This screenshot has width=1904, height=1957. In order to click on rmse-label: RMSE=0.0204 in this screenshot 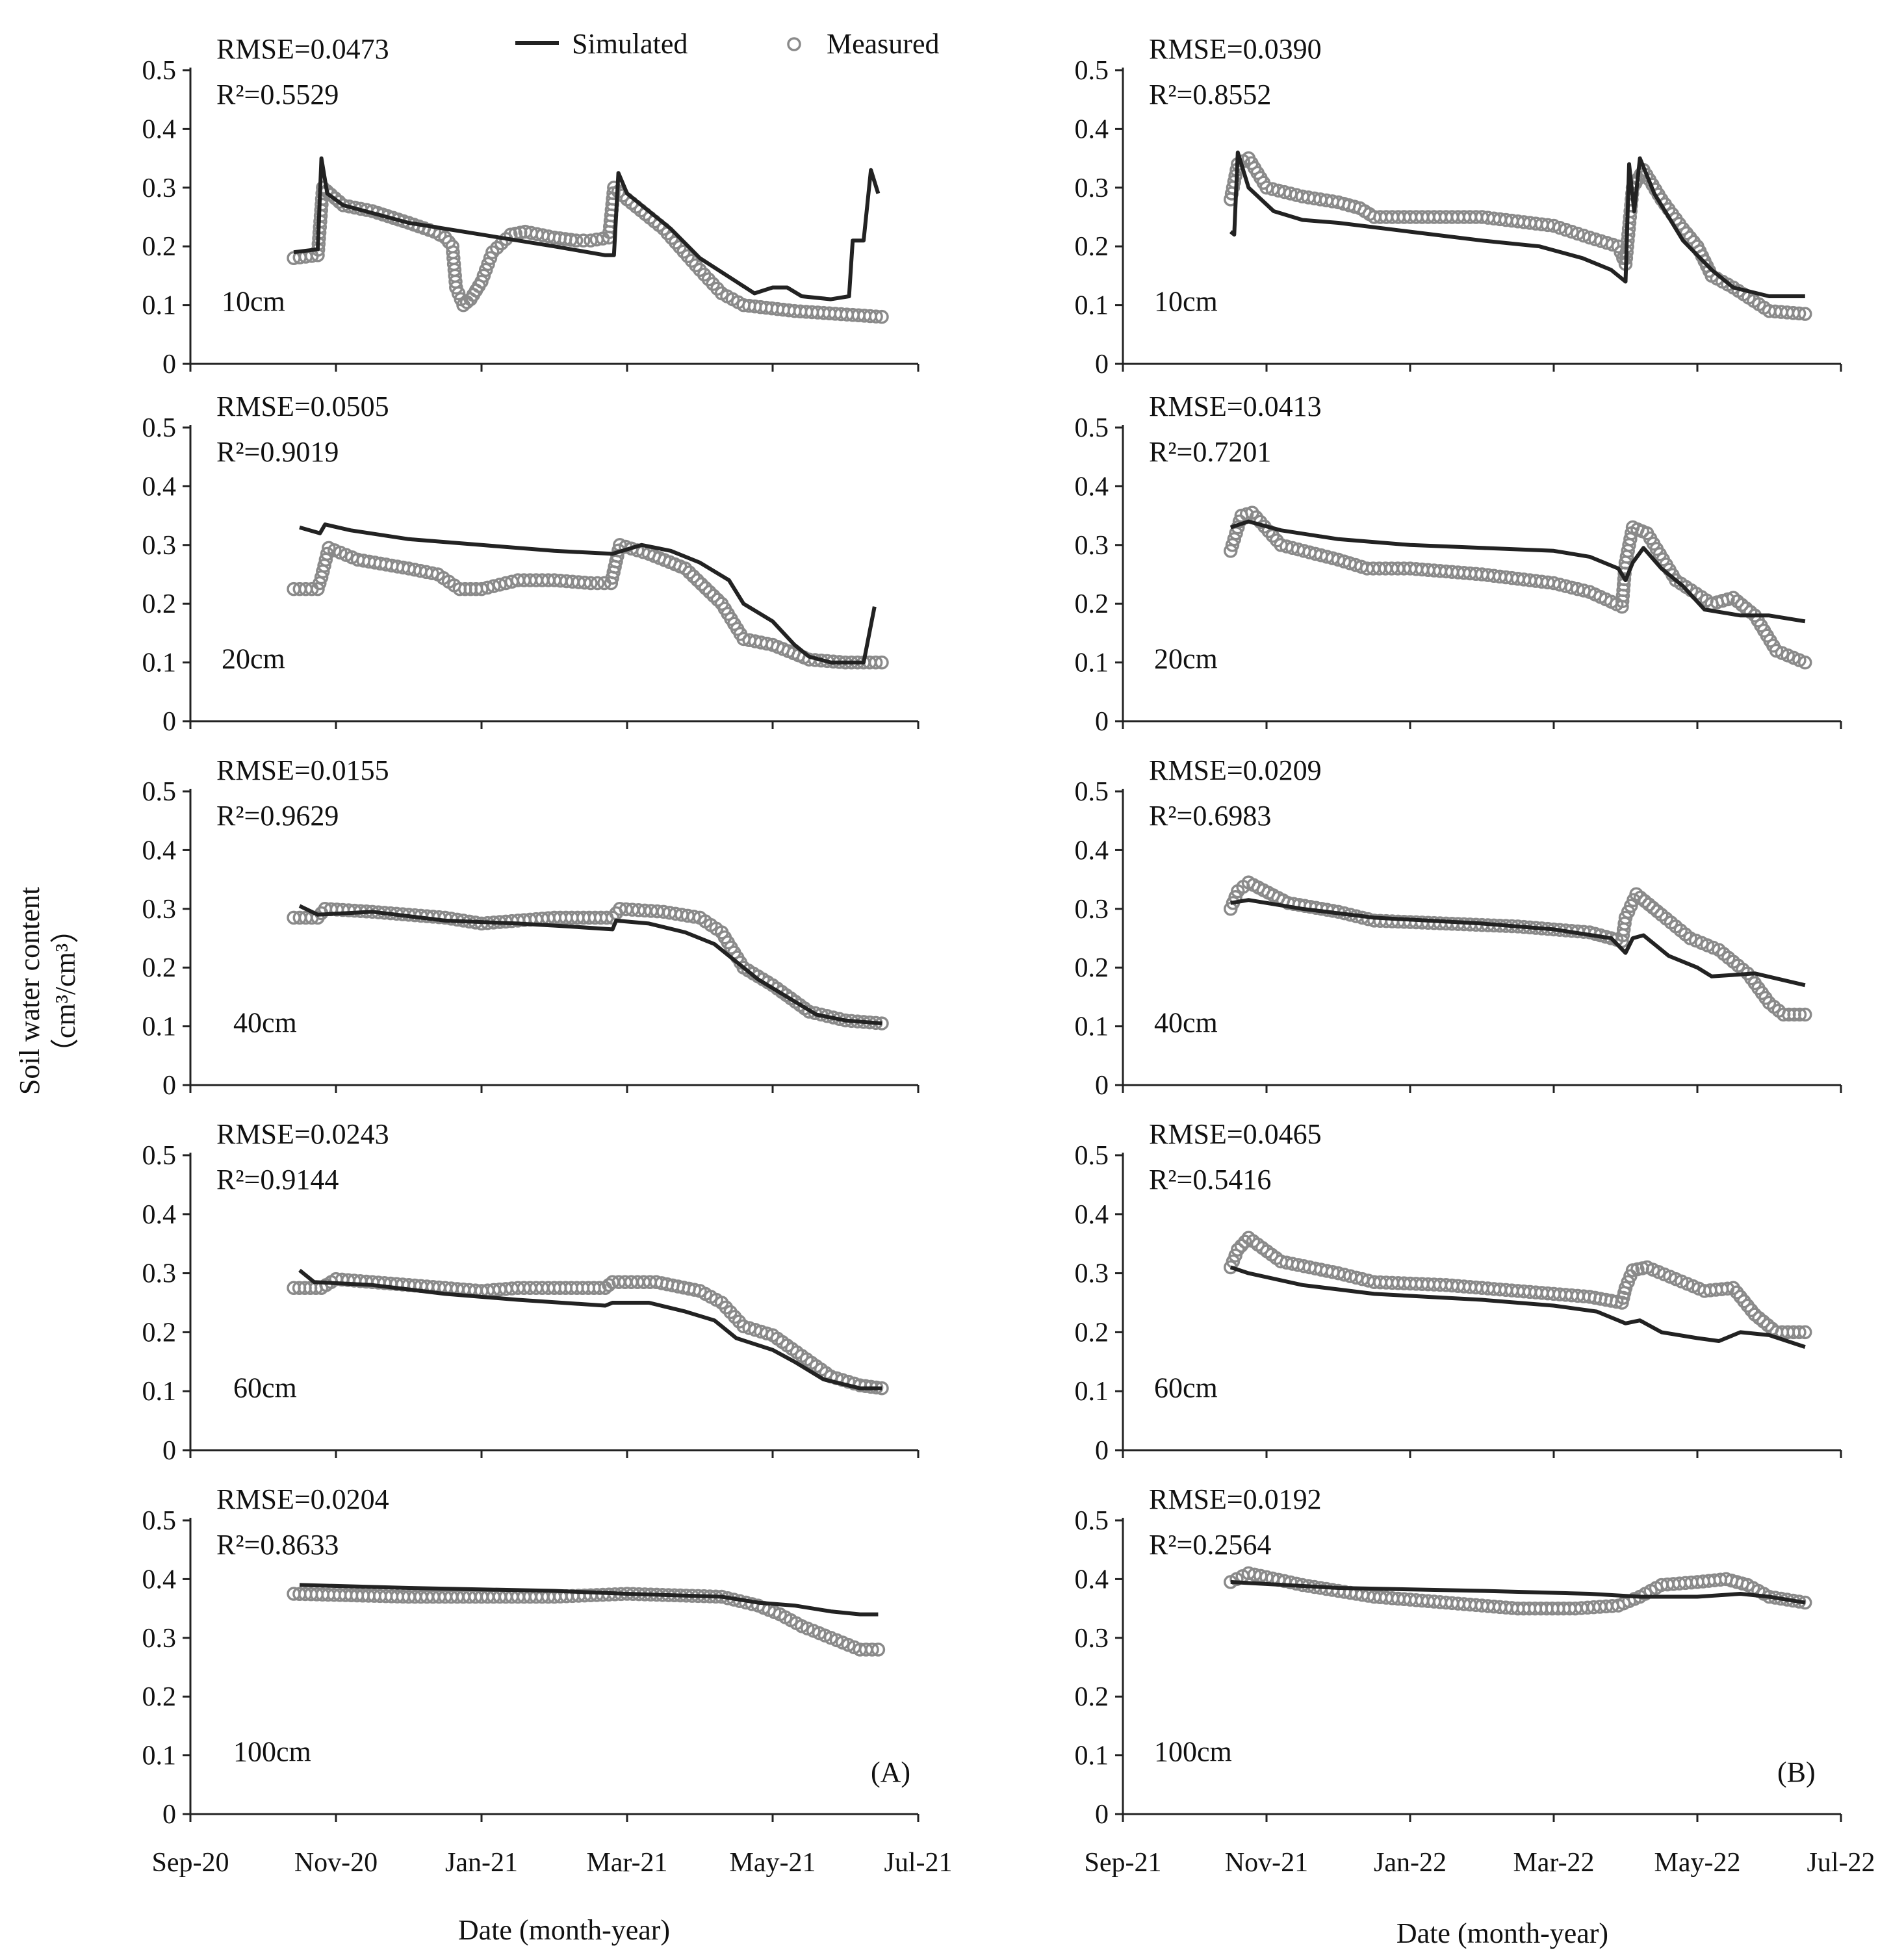, I will do `click(303, 1499)`.